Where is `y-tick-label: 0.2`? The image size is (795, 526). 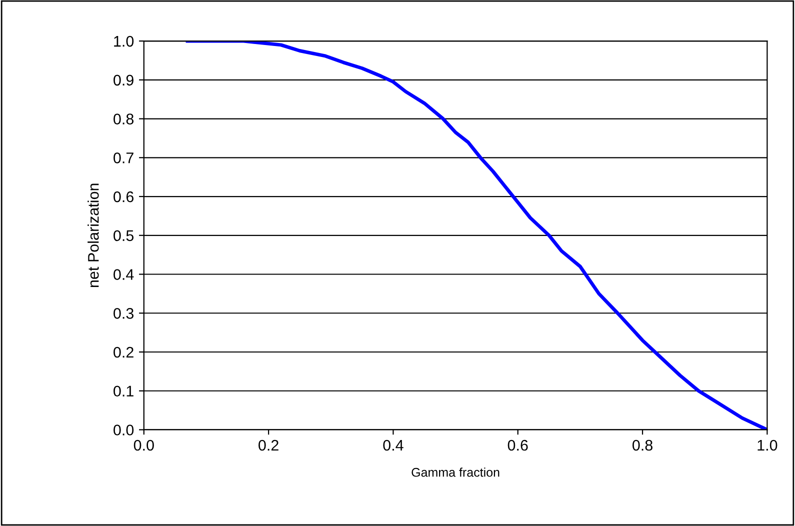
y-tick-label: 0.2 is located at coordinates (124, 352).